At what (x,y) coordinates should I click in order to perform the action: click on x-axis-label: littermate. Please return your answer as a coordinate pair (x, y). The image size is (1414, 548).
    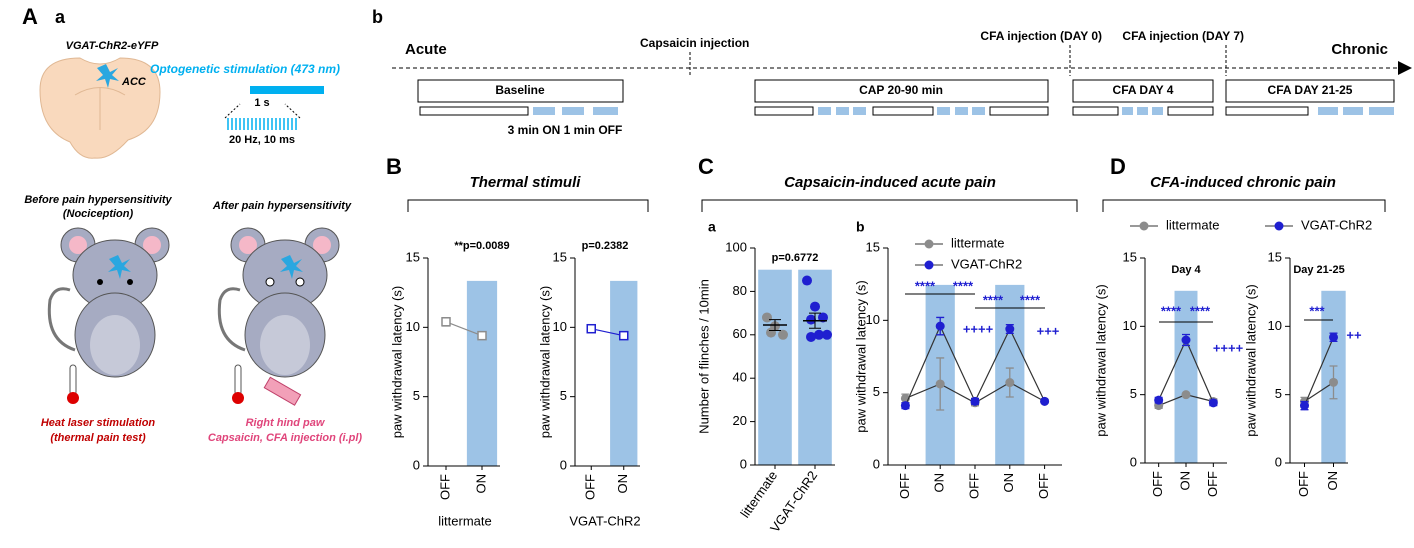
    Looking at the image, I should click on (464, 520).